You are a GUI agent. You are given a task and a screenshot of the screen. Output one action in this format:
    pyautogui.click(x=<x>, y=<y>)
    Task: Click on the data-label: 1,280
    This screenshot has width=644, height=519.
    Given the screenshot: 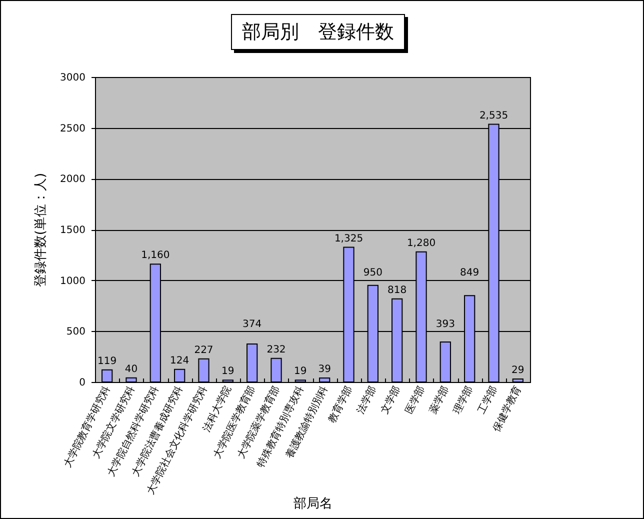 What is the action you would take?
    pyautogui.click(x=421, y=243)
    